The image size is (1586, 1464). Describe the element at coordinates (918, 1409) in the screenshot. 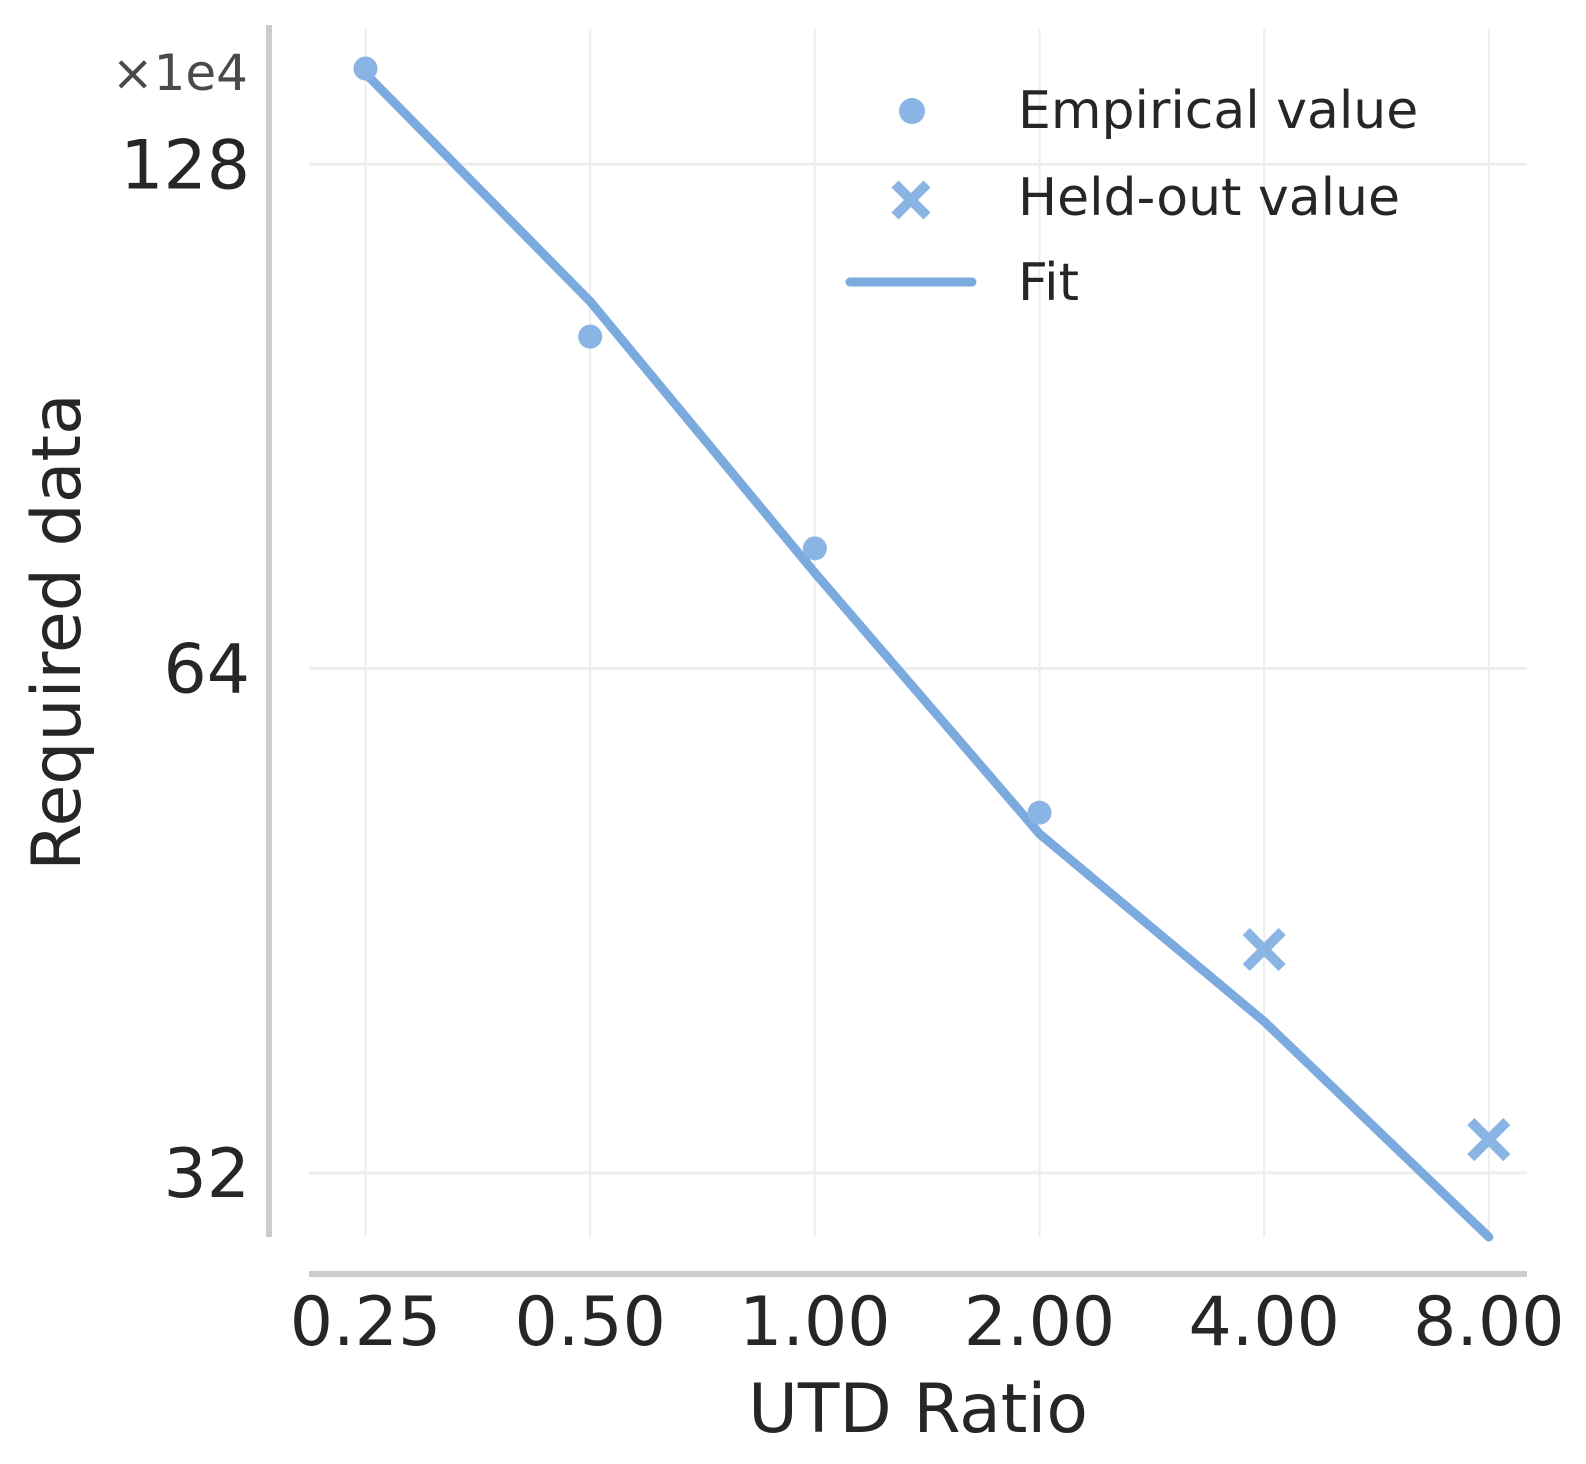

I see `x-axis-title: UTD Ratio` at that location.